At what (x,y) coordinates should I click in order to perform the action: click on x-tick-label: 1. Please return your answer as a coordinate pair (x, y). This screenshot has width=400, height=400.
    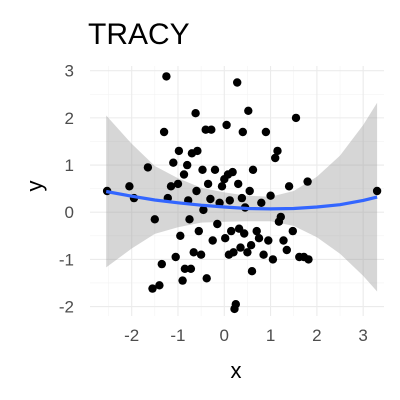
    Looking at the image, I should click on (270, 335).